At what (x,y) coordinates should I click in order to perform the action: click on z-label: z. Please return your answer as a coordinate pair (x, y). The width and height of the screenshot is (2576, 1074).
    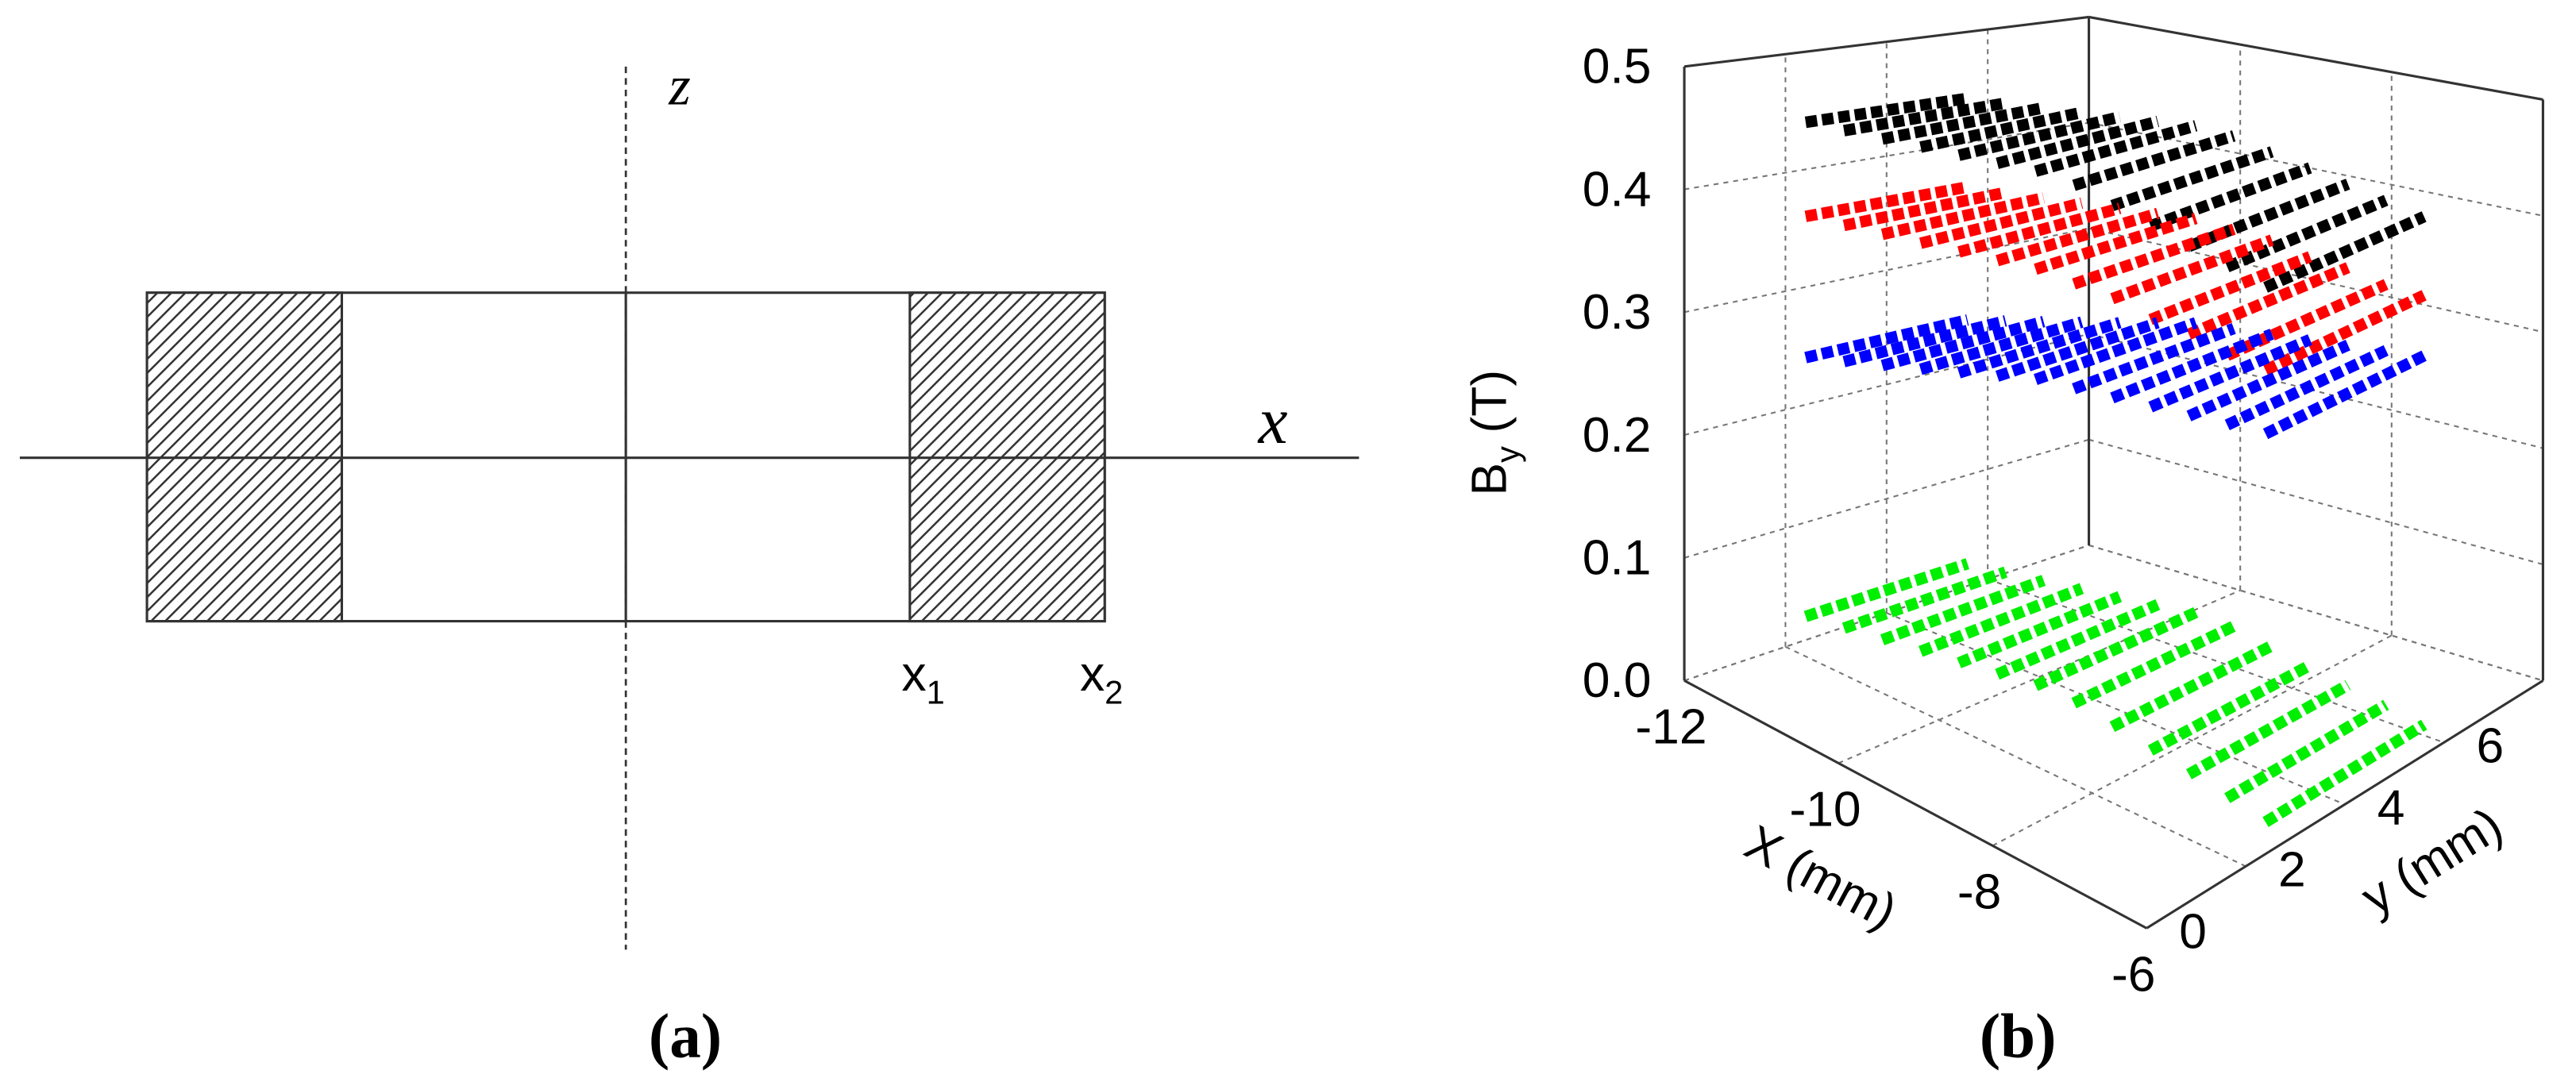
    Looking at the image, I should click on (679, 87).